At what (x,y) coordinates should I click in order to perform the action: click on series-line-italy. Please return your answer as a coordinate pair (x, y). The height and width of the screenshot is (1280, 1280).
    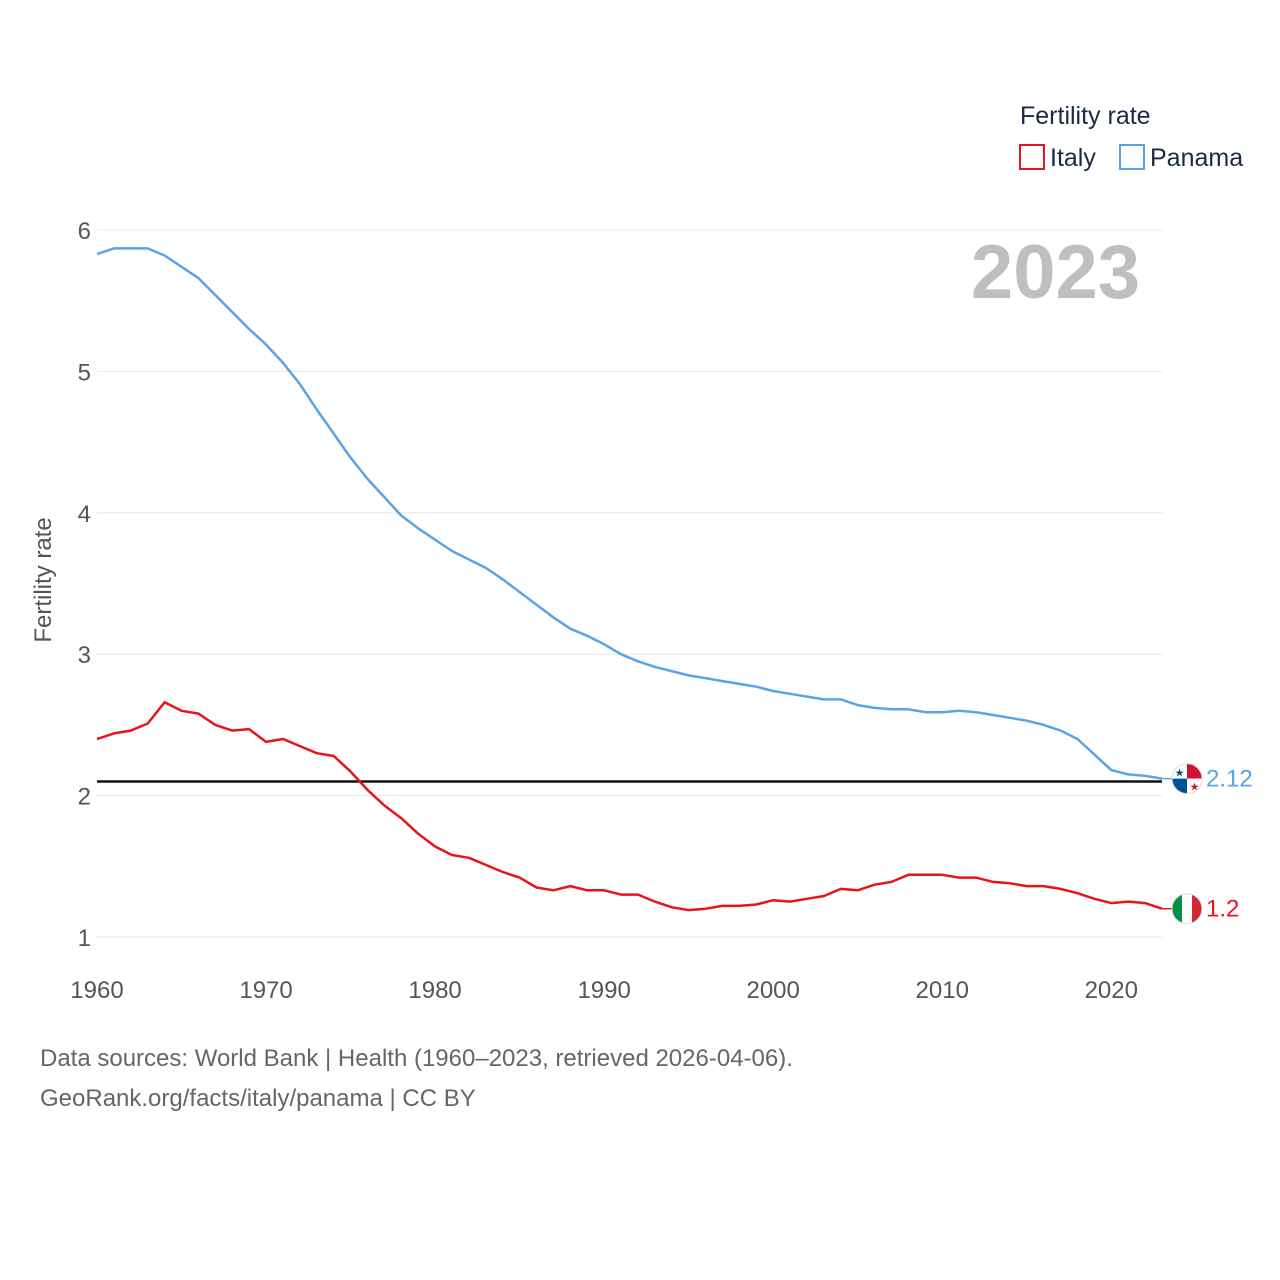
    Looking at the image, I should click on (629, 806).